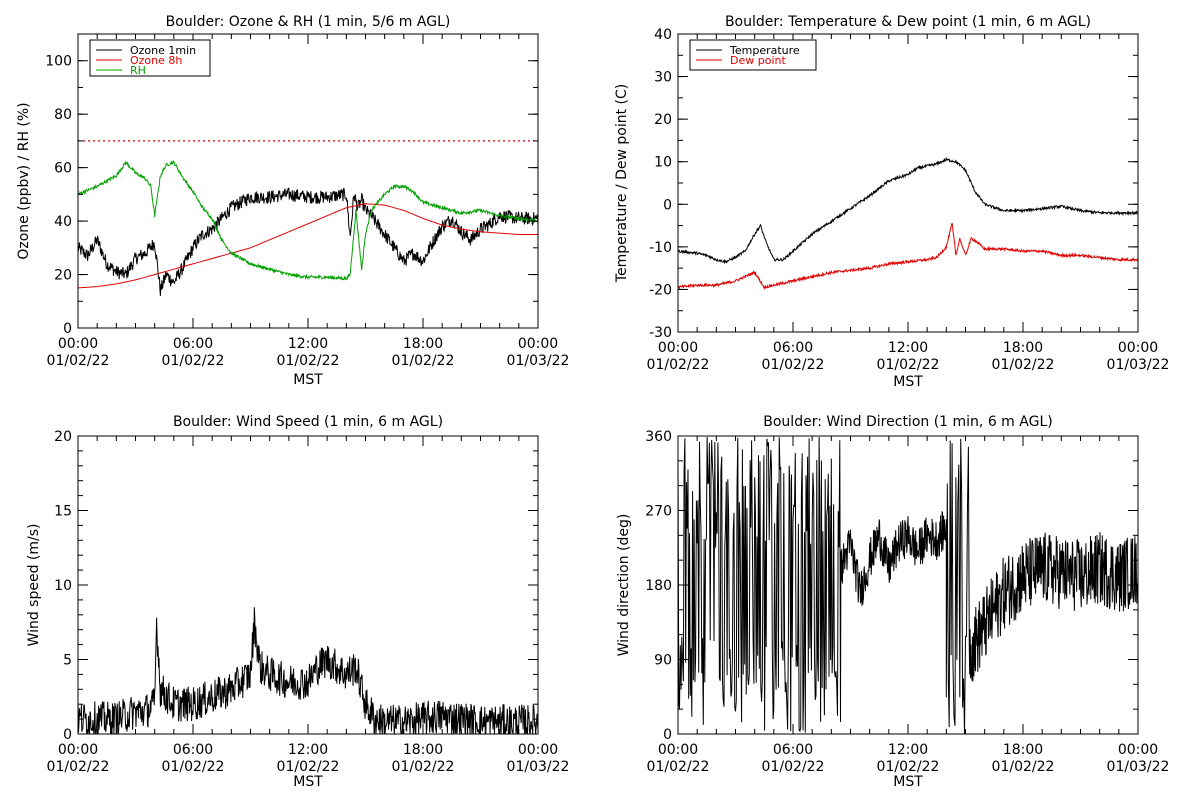  What do you see at coordinates (658, 586) in the screenshot?
I see `y-tick-label: 180` at bounding box center [658, 586].